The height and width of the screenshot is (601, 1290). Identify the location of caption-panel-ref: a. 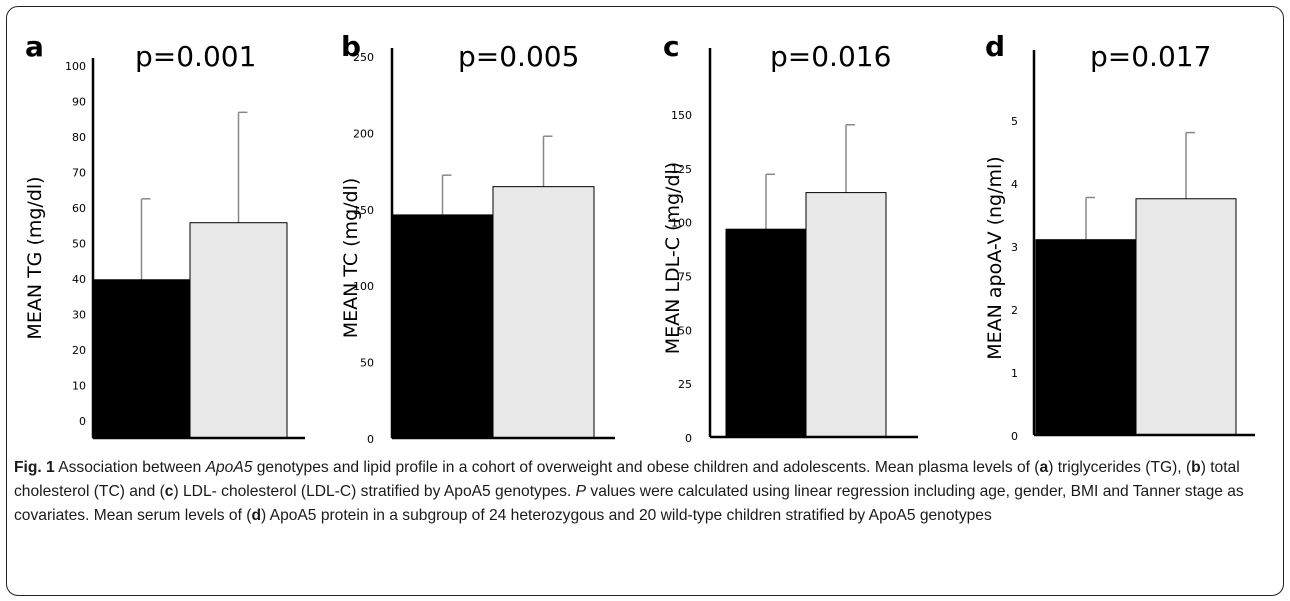
(1044, 467).